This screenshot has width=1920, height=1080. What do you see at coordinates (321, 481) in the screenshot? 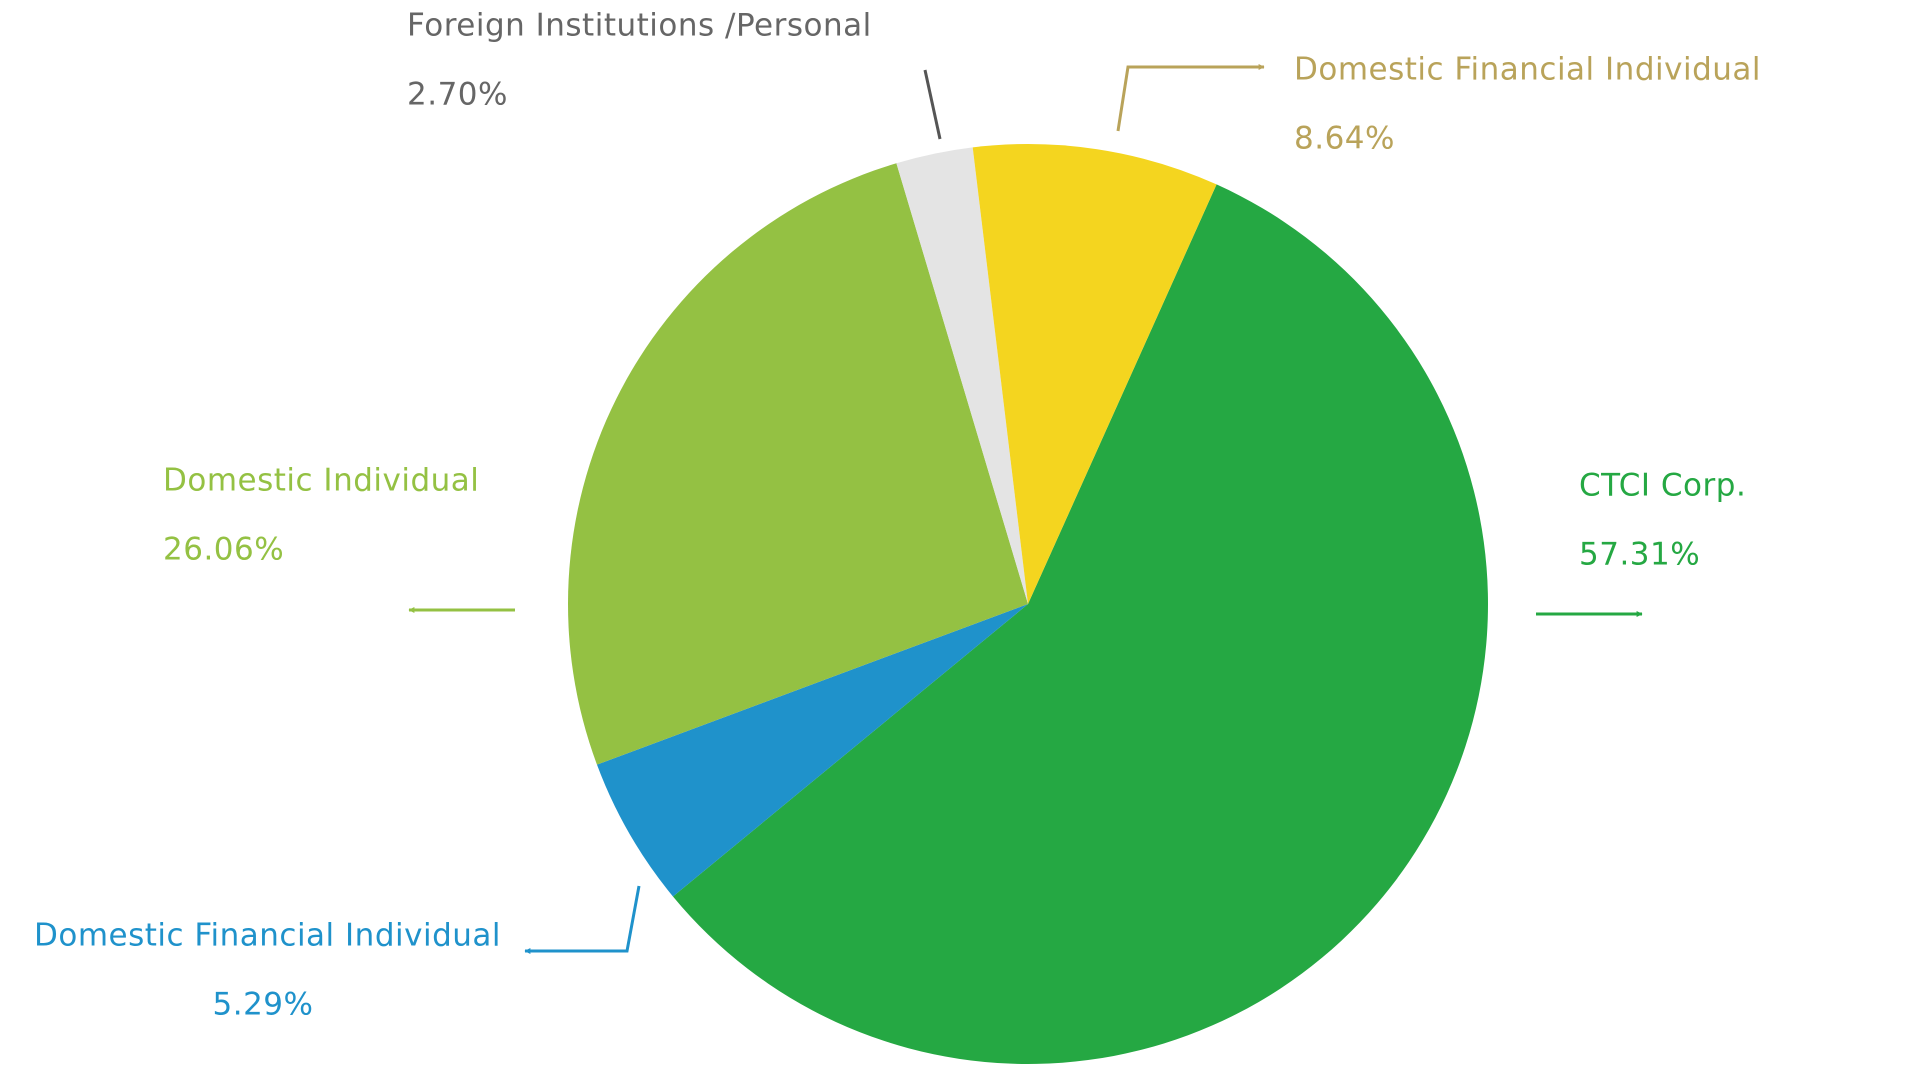
I see `slice-label: Domestic Individual` at bounding box center [321, 481].